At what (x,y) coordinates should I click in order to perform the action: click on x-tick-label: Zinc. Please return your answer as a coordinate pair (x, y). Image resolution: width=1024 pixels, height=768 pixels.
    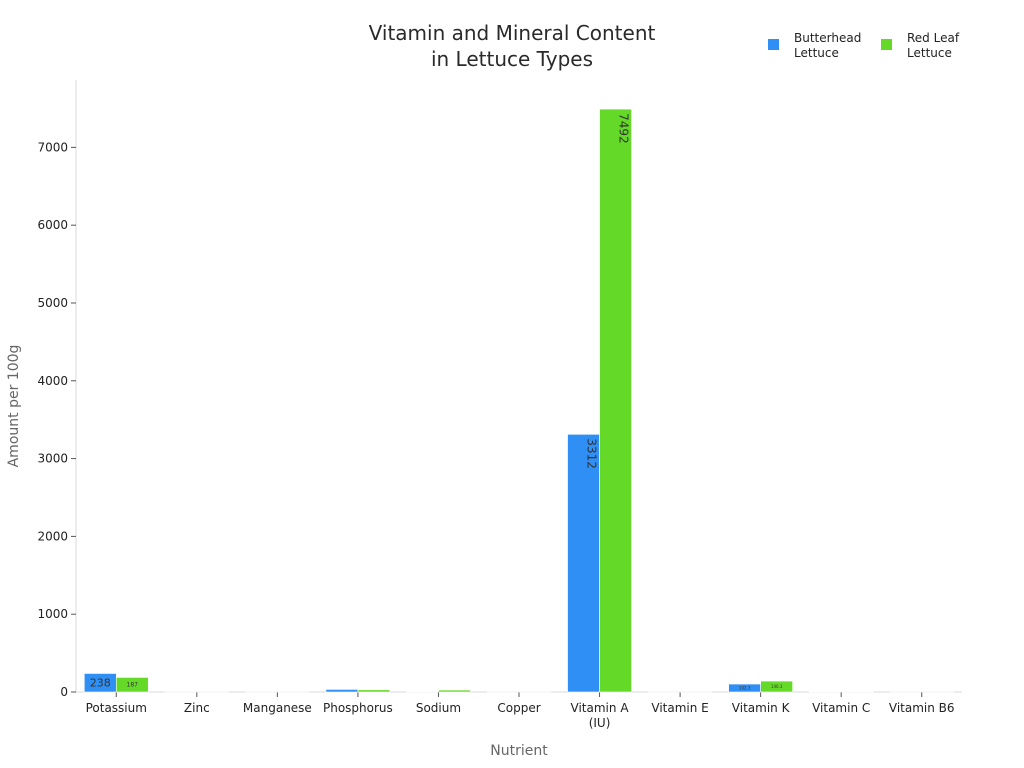
    Looking at the image, I should click on (197, 708).